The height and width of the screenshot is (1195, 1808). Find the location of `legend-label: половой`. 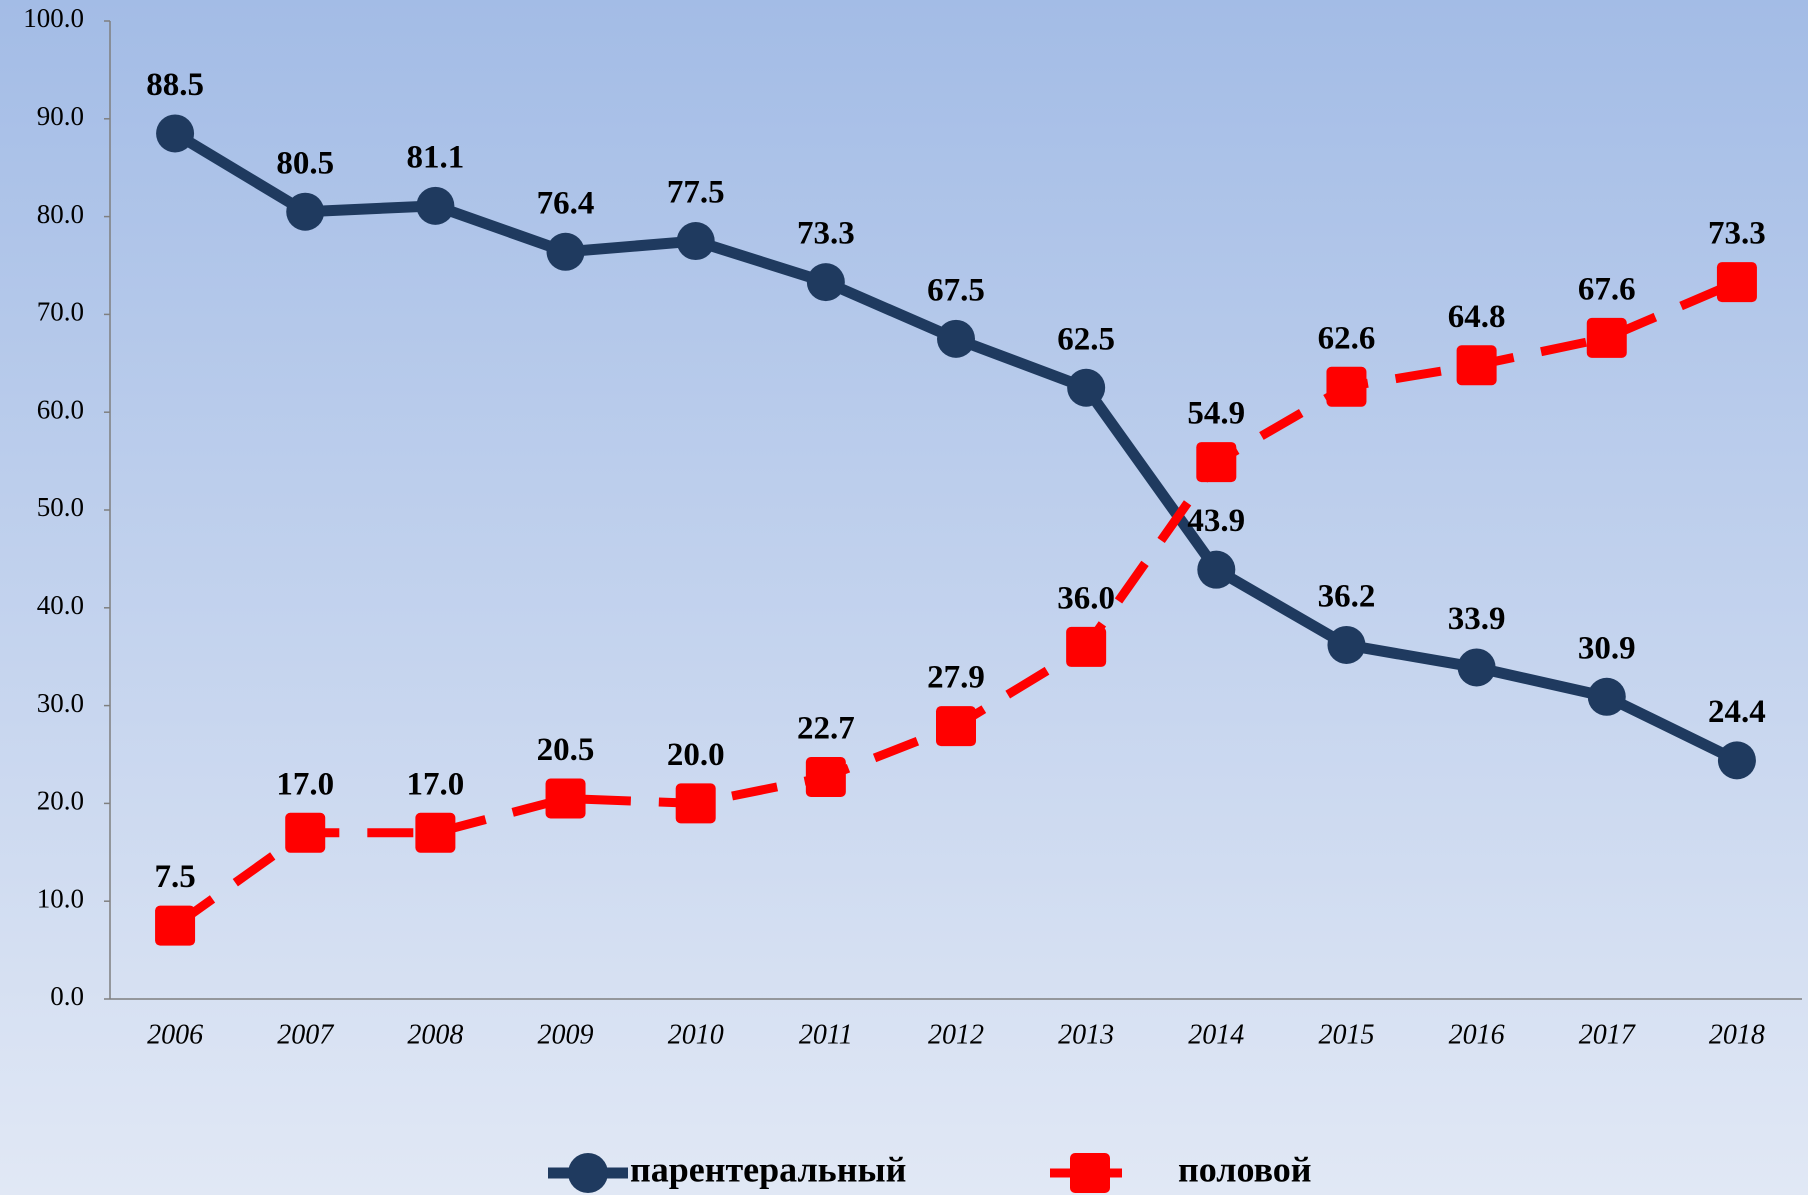

legend-label: половой is located at coordinates (1245, 1169).